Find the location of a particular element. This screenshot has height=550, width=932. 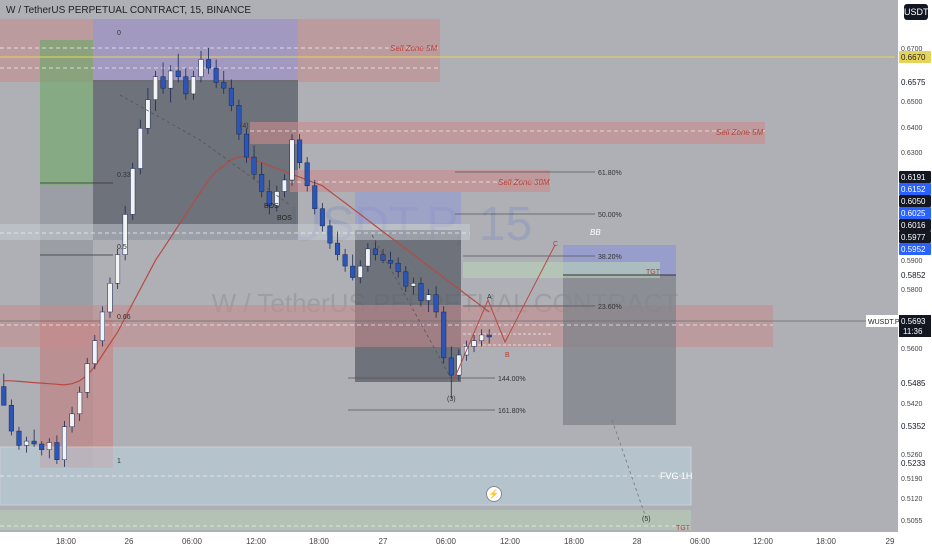

fib-left-label-0: 0 is located at coordinates (119, 33).